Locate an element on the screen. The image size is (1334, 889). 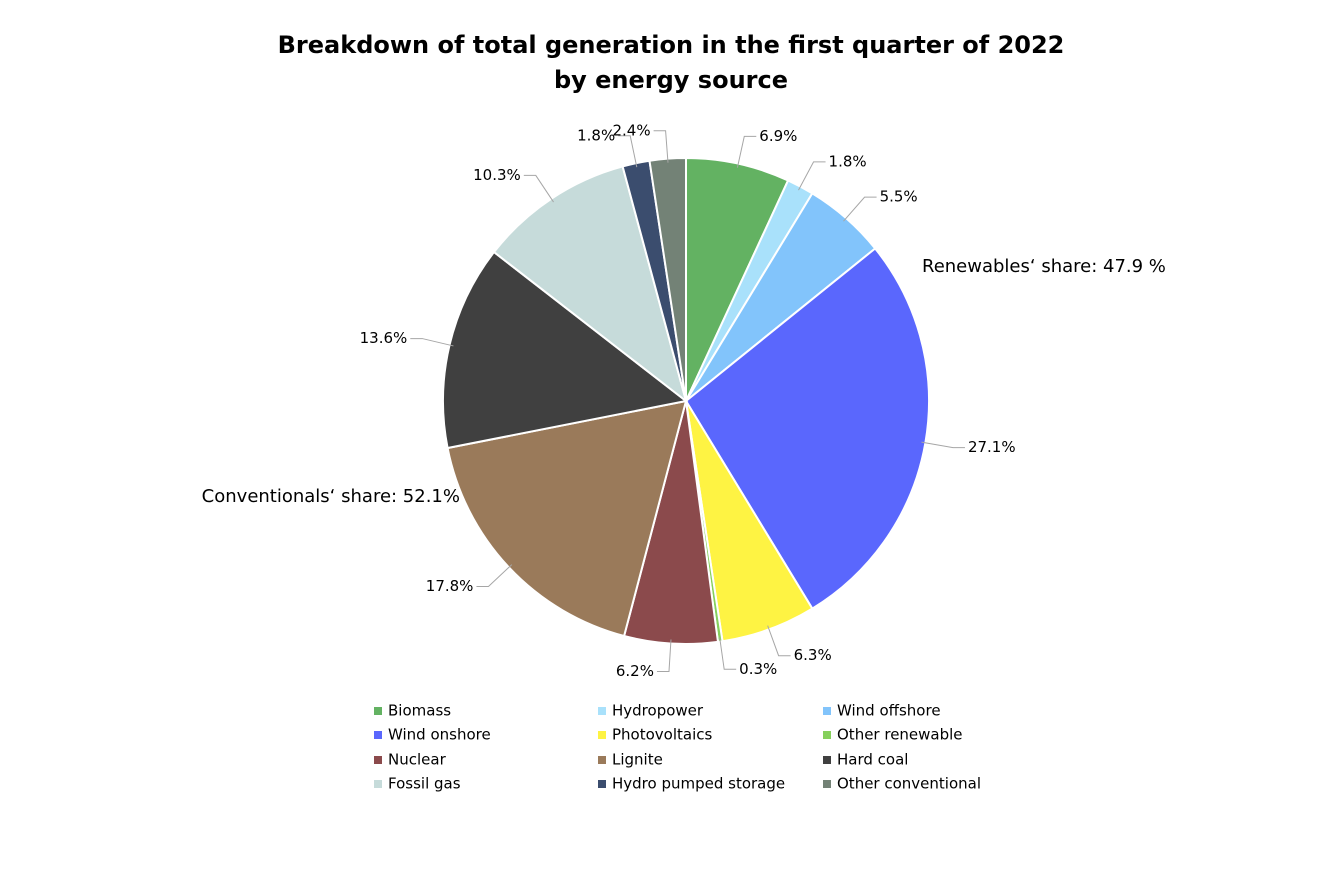
legend-label: Fossil gas is located at coordinates (424, 784).